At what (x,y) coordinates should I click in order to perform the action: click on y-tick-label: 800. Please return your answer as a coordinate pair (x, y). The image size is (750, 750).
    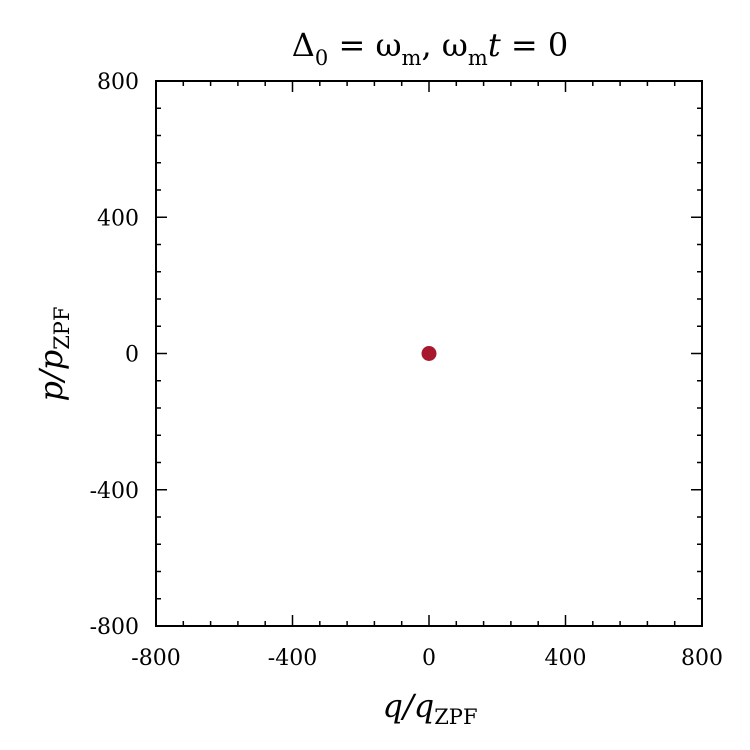
    Looking at the image, I should click on (118, 82).